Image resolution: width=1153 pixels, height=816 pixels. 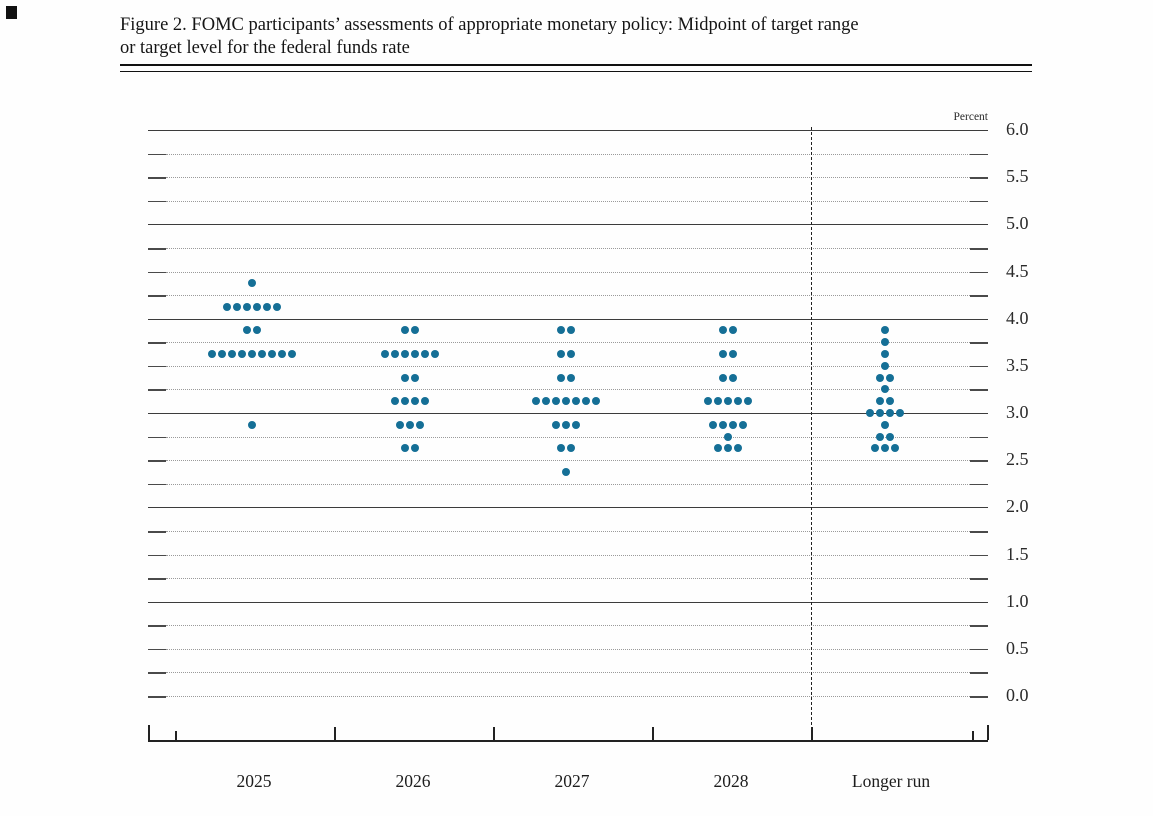 What do you see at coordinates (254, 781) in the screenshot?
I see `category-label: 2025` at bounding box center [254, 781].